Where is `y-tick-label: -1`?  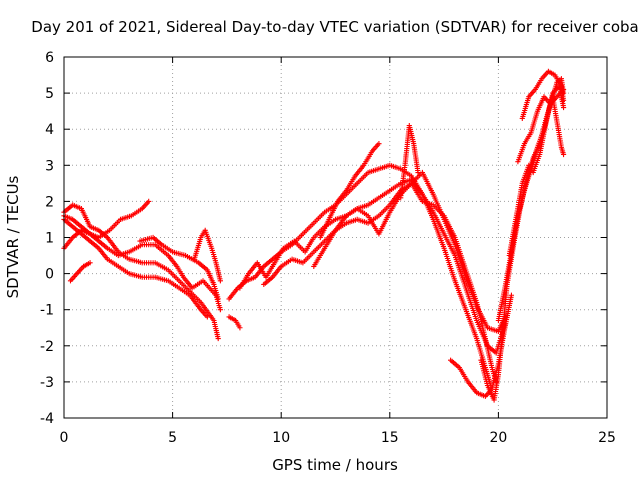 y-tick-label: -1 is located at coordinates (47, 311).